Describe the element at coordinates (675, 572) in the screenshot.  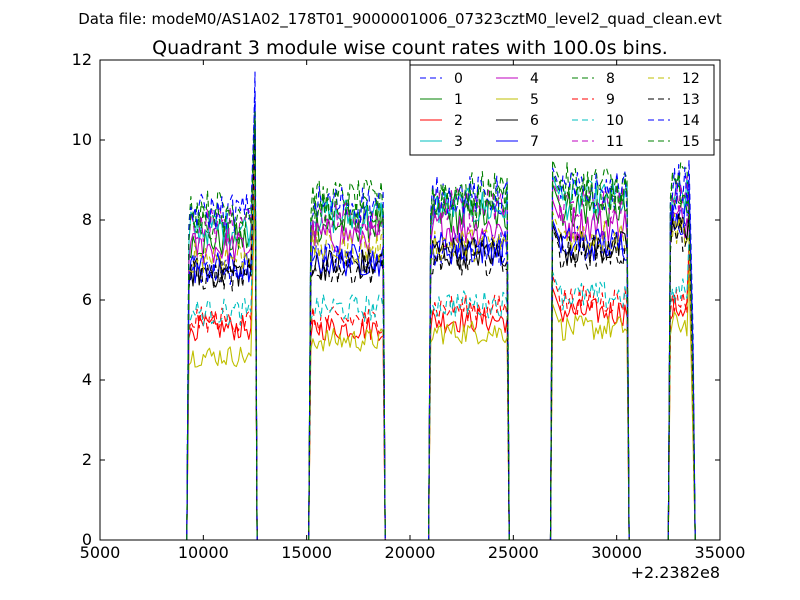
I see `x-offset-label: +2.2382e8` at that location.